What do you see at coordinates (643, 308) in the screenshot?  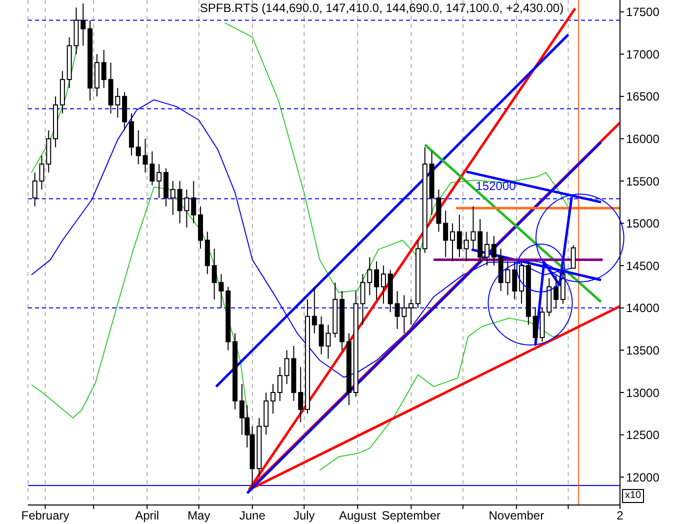 I see `y-tick-label: 14000` at bounding box center [643, 308].